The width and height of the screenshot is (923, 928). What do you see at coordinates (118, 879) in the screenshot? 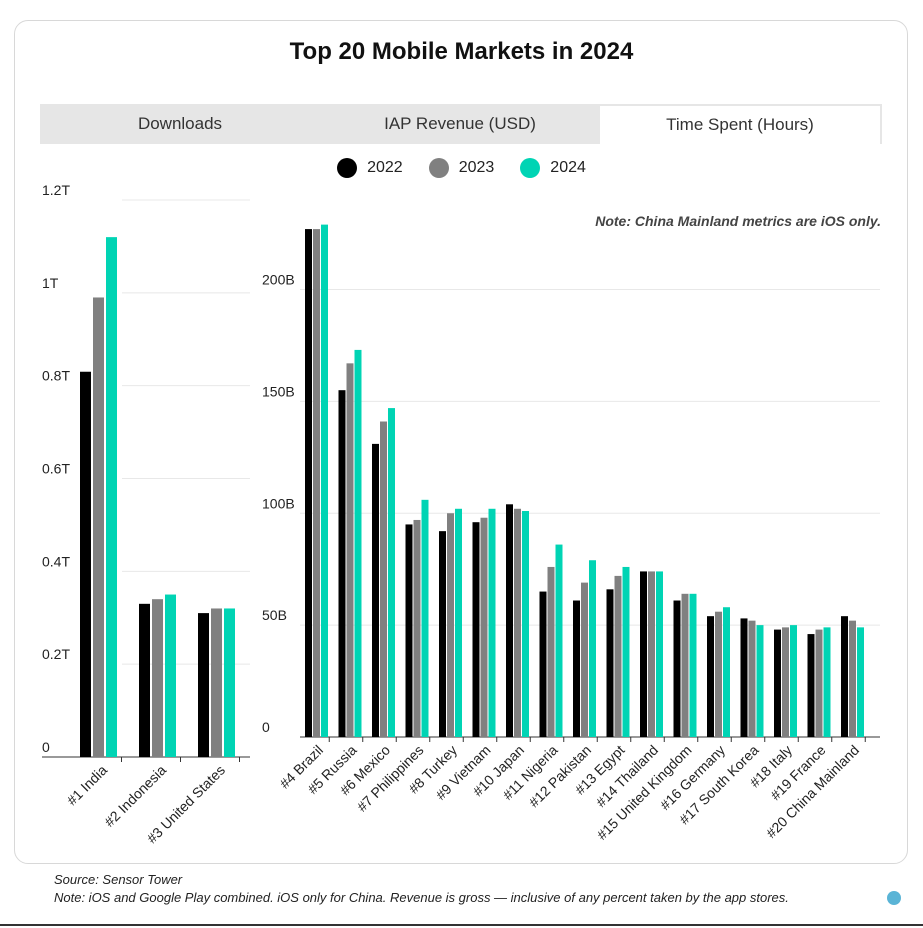
I see `source-text: Source: Sensor Tower` at bounding box center [118, 879].